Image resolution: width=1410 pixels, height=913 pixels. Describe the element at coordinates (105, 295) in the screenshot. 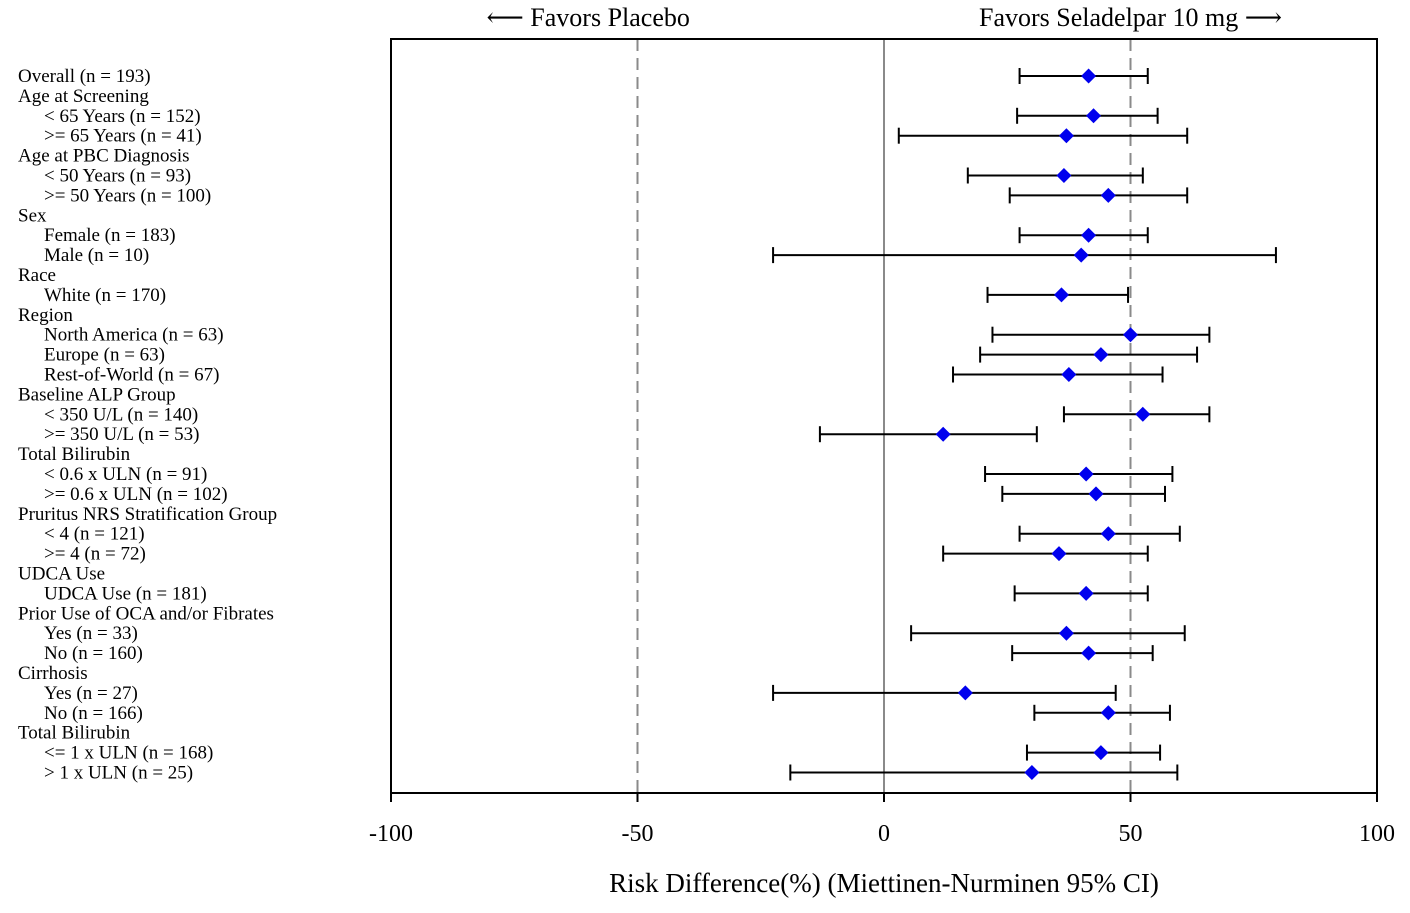

I see `subgroup-label: White (n = 170)` at that location.